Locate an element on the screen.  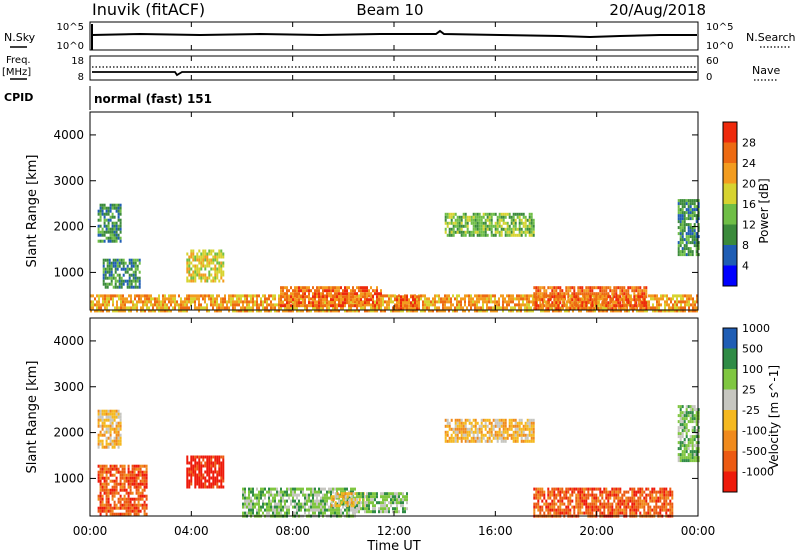
nave-tick-top-right: 60 is located at coordinates (712, 61).